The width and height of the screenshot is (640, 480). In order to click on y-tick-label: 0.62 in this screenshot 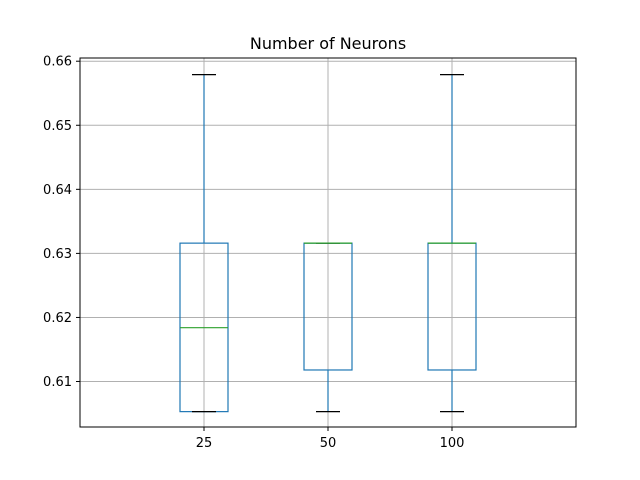, I will do `click(57, 318)`.